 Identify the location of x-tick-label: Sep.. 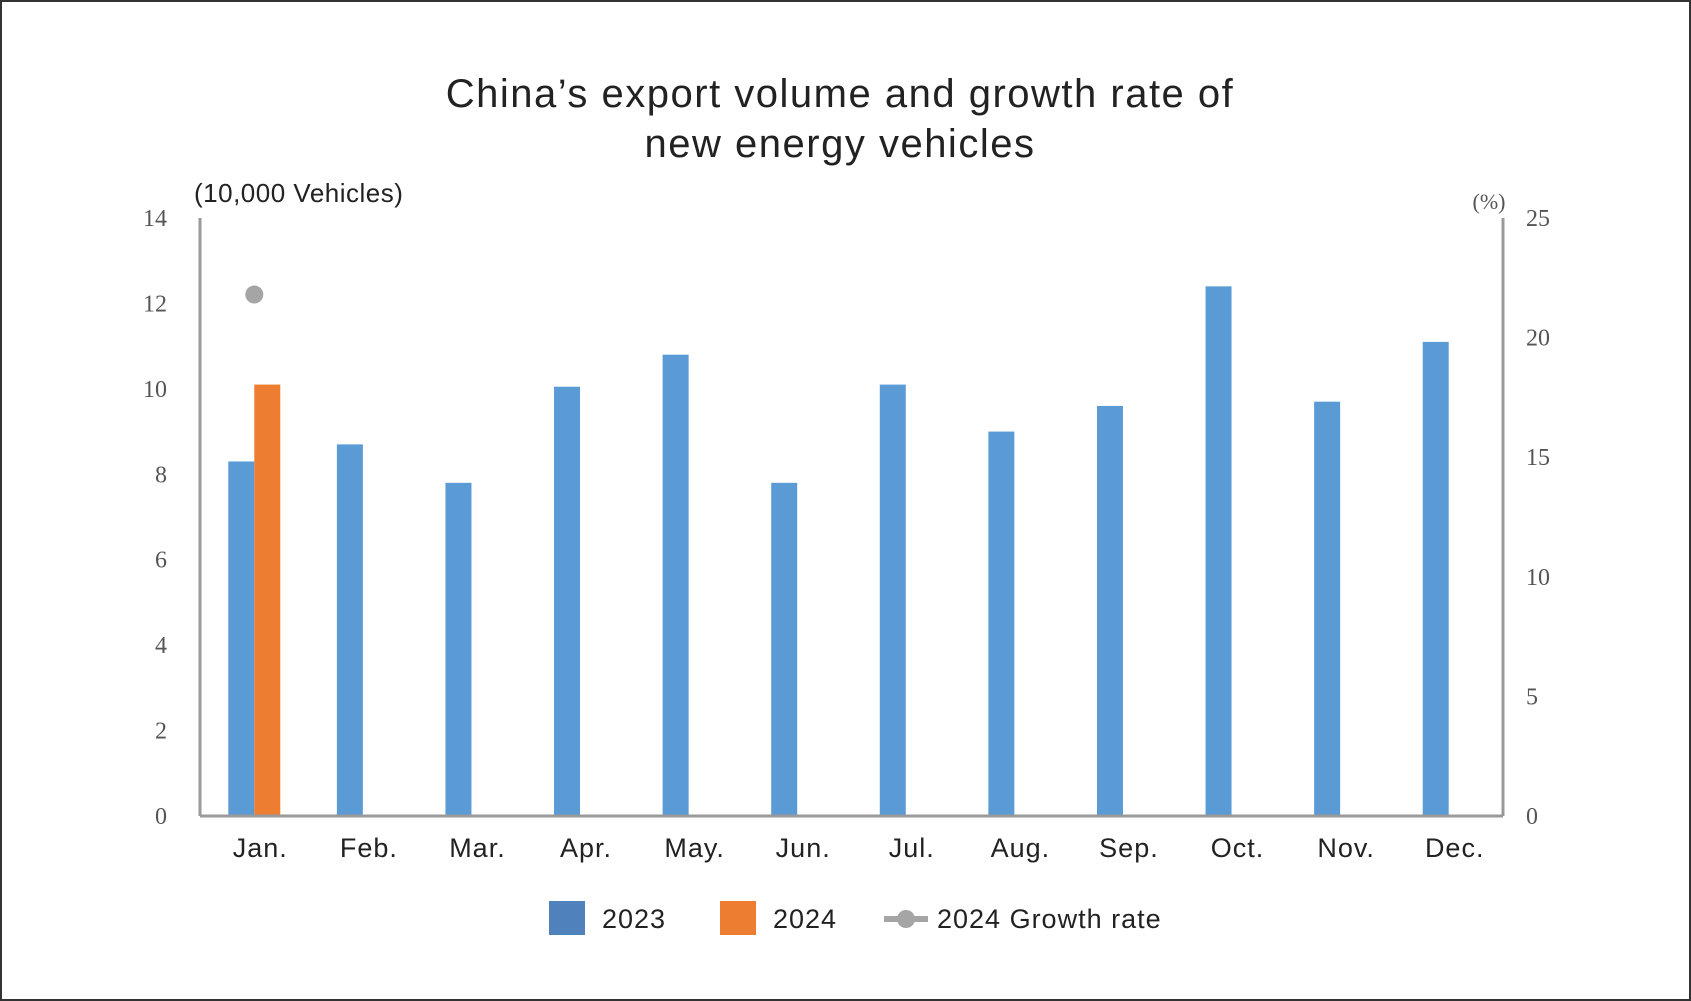
(1129, 848).